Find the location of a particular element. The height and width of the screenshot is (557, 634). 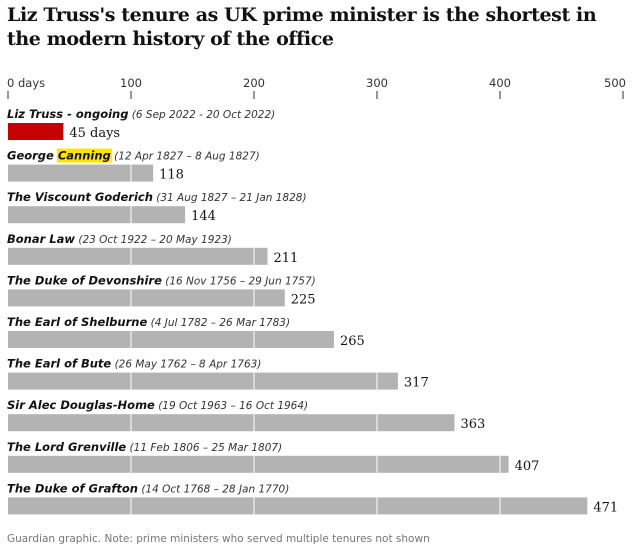

x-tick-label: 100 is located at coordinates (131, 83).